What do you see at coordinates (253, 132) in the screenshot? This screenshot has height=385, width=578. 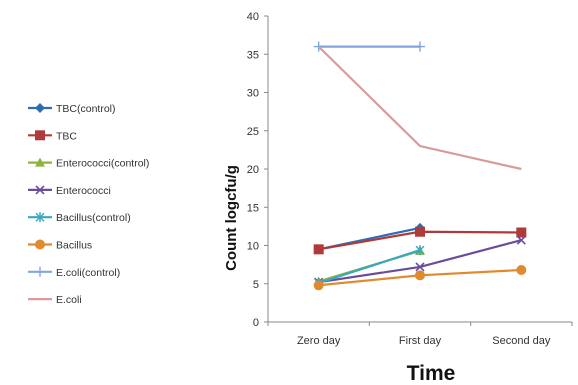 I see `y-tick-label: 25` at bounding box center [253, 132].